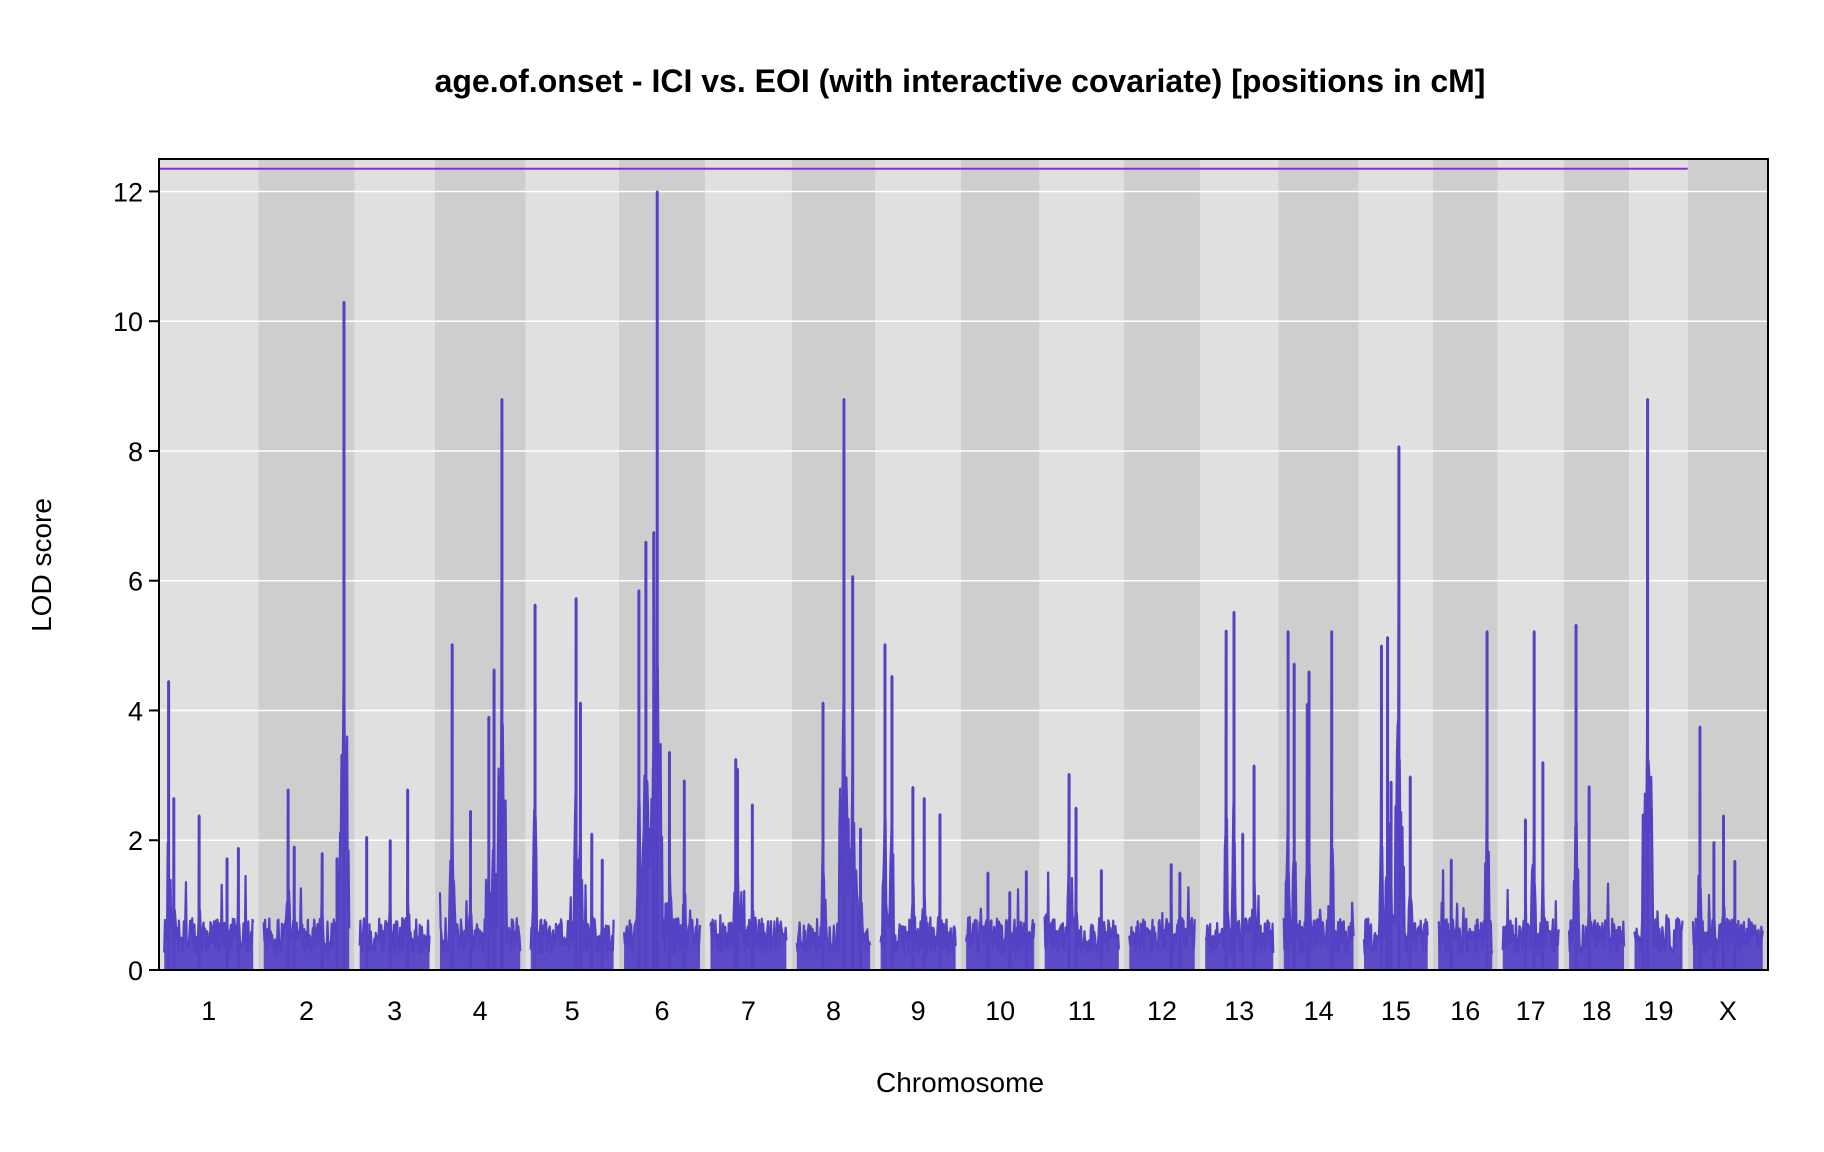 This screenshot has width=1824, height=1152. What do you see at coordinates (1239, 1011) in the screenshot?
I see `x-tick-label-13: 13` at bounding box center [1239, 1011].